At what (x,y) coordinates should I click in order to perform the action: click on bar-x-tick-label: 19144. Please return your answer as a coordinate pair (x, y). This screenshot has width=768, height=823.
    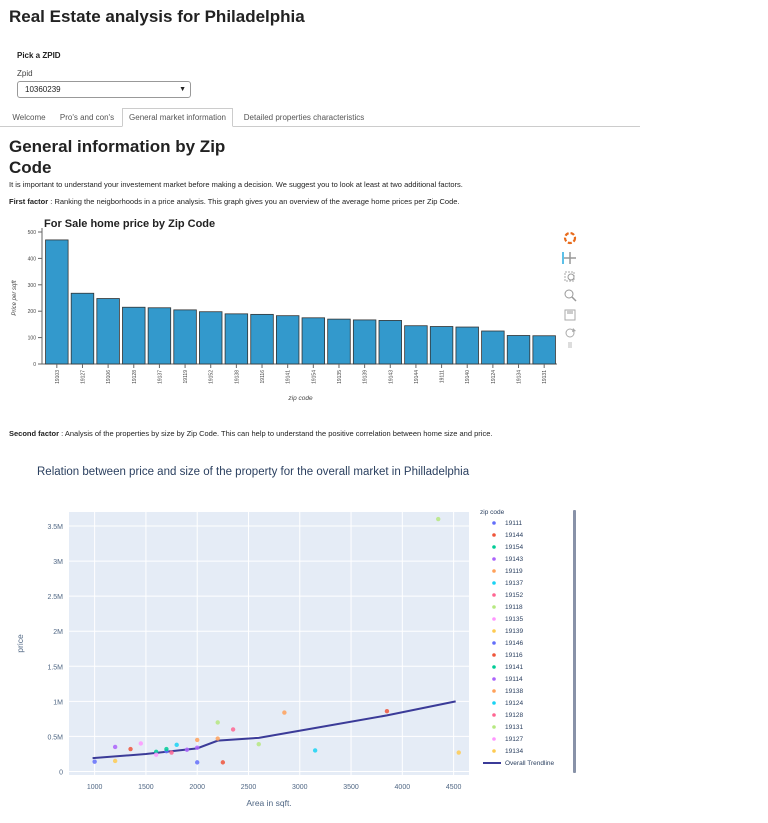
    Looking at the image, I should click on (417, 377).